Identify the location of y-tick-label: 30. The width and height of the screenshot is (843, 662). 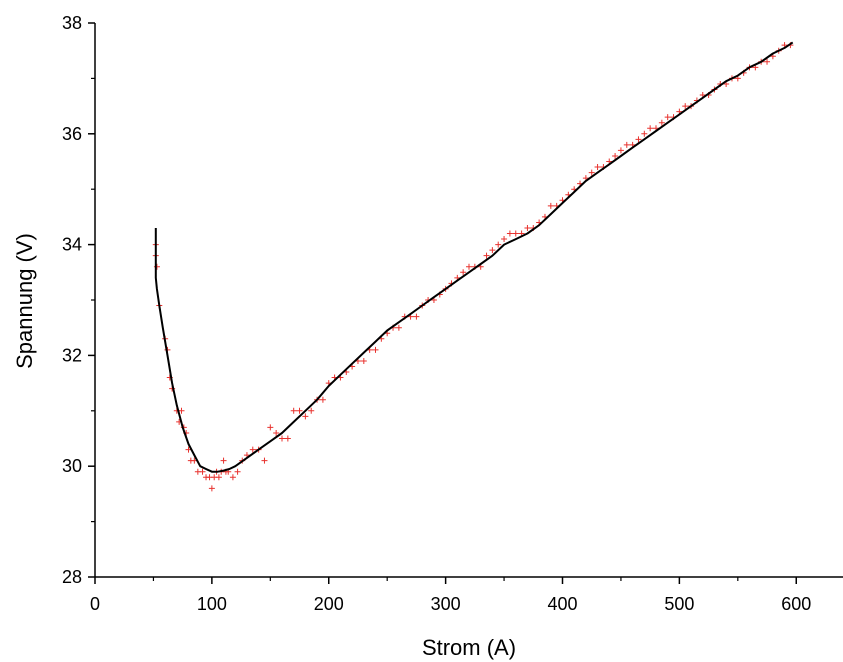
(72, 466).